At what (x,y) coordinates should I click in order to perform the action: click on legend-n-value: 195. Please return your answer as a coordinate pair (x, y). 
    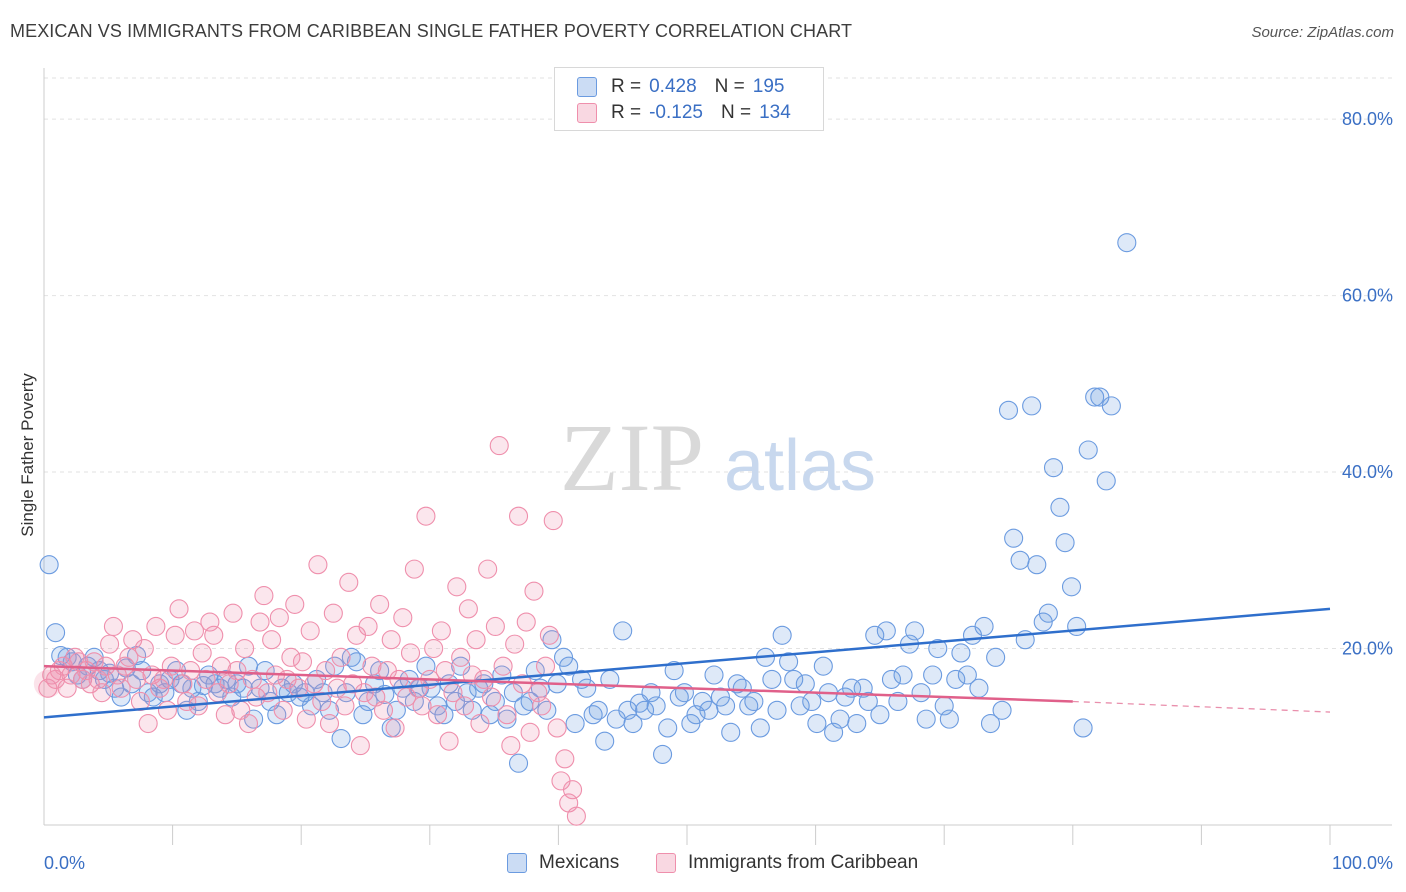
    Looking at the image, I should click on (768, 86).